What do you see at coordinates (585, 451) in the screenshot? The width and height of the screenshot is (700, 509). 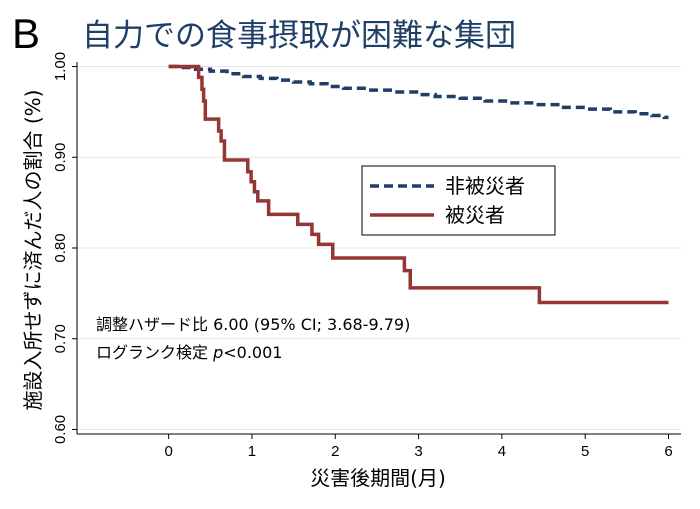 I see `x-tick-label: 5` at bounding box center [585, 451].